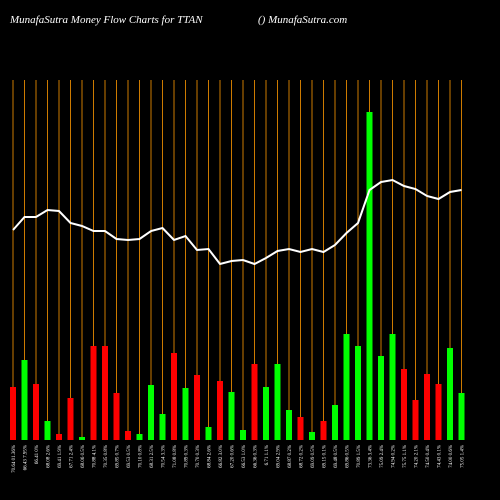 Image resolution: width=500 pixels, height=500 pixels. I want to click on x-tick-label: 74.94 0.2%, so click(394, 456).